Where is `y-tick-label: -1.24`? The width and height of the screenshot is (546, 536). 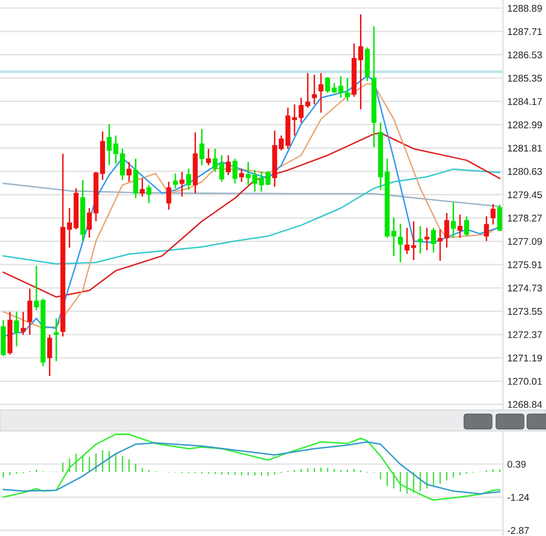 y-tick-label: -1.24 is located at coordinates (519, 497).